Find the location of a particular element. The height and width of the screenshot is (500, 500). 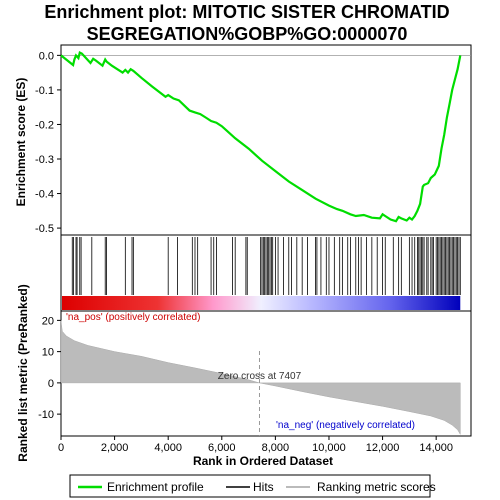

es-ytick-label: 0.0 is located at coordinates (46, 56).